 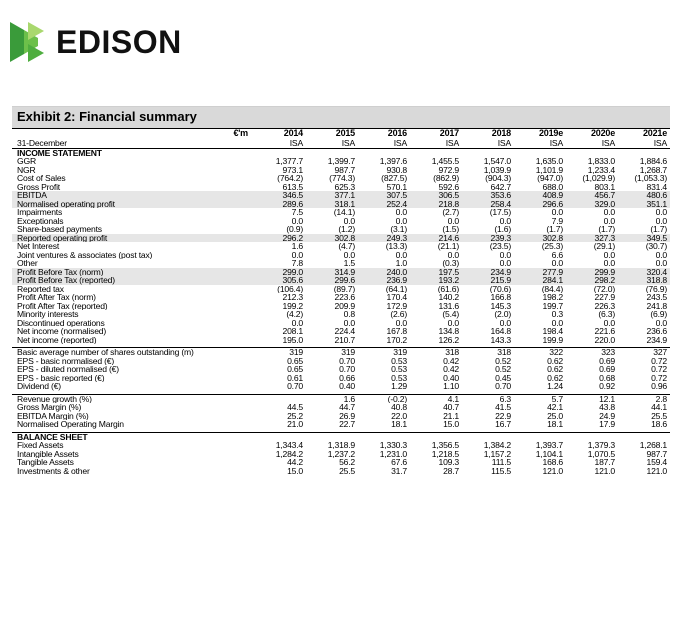 What do you see at coordinates (549, 169) in the screenshot?
I see `row-value: 1,101.9` at bounding box center [549, 169].